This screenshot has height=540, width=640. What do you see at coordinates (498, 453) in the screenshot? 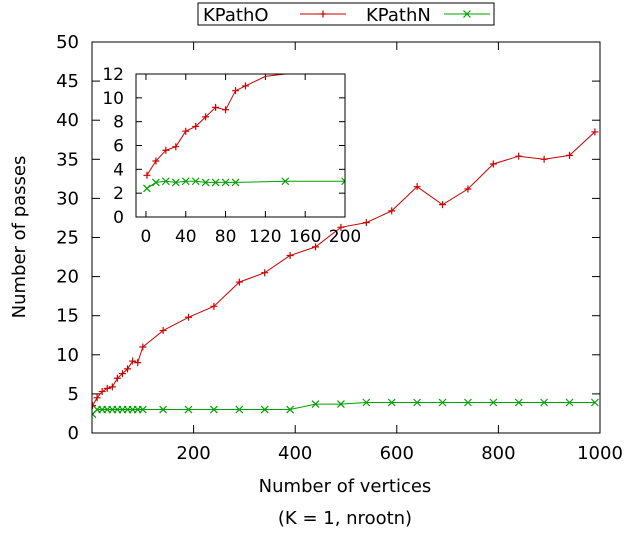
I see `main-x-tick-label: 800` at bounding box center [498, 453].